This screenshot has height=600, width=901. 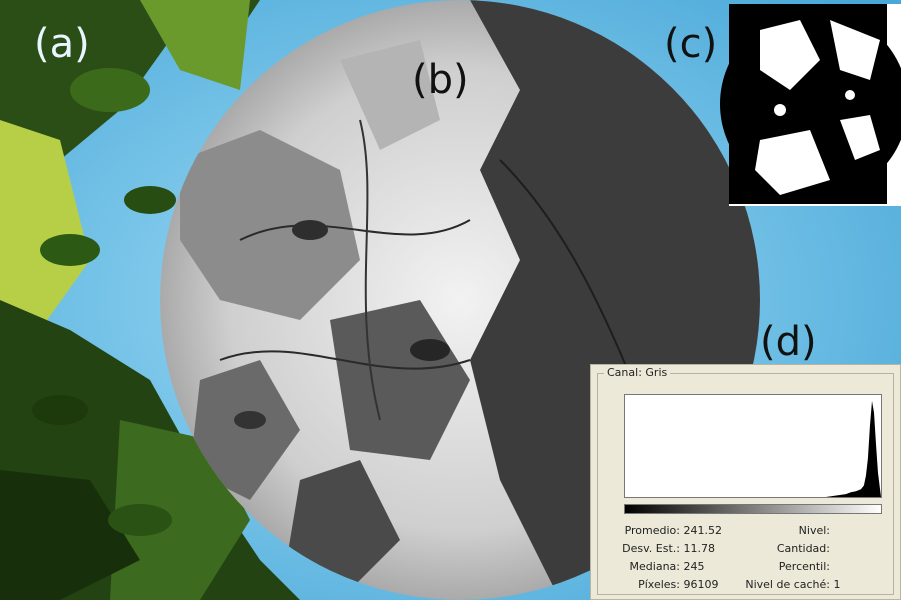 I want to click on histogram-chart, so click(x=753, y=449).